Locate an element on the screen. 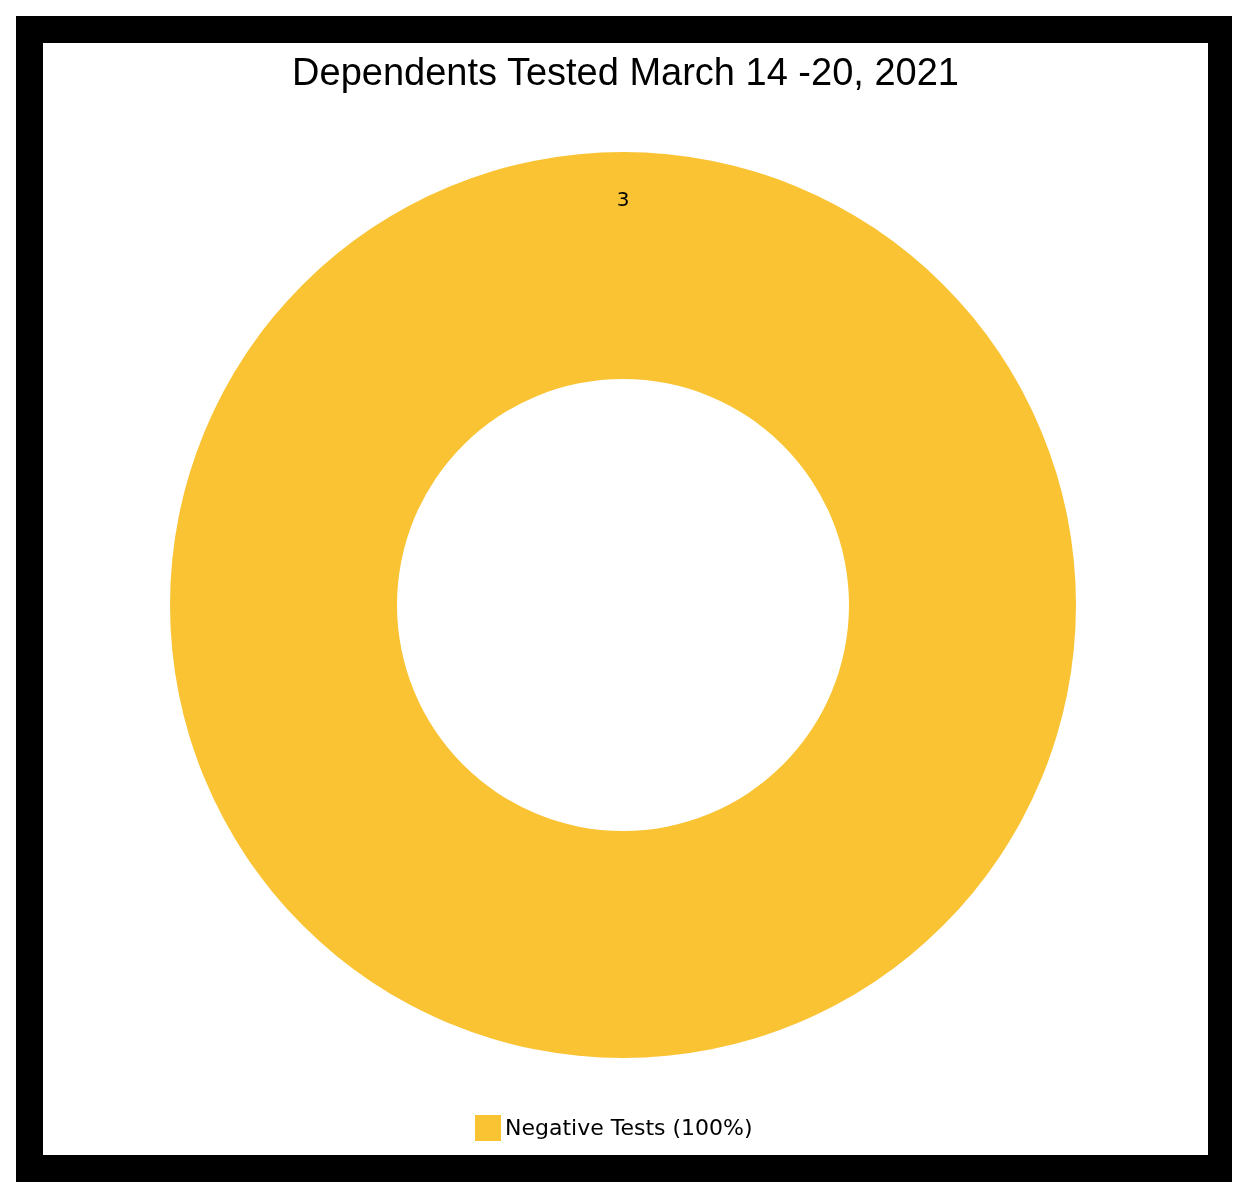 This screenshot has width=1248, height=1193. data-label: 3 is located at coordinates (623, 199).